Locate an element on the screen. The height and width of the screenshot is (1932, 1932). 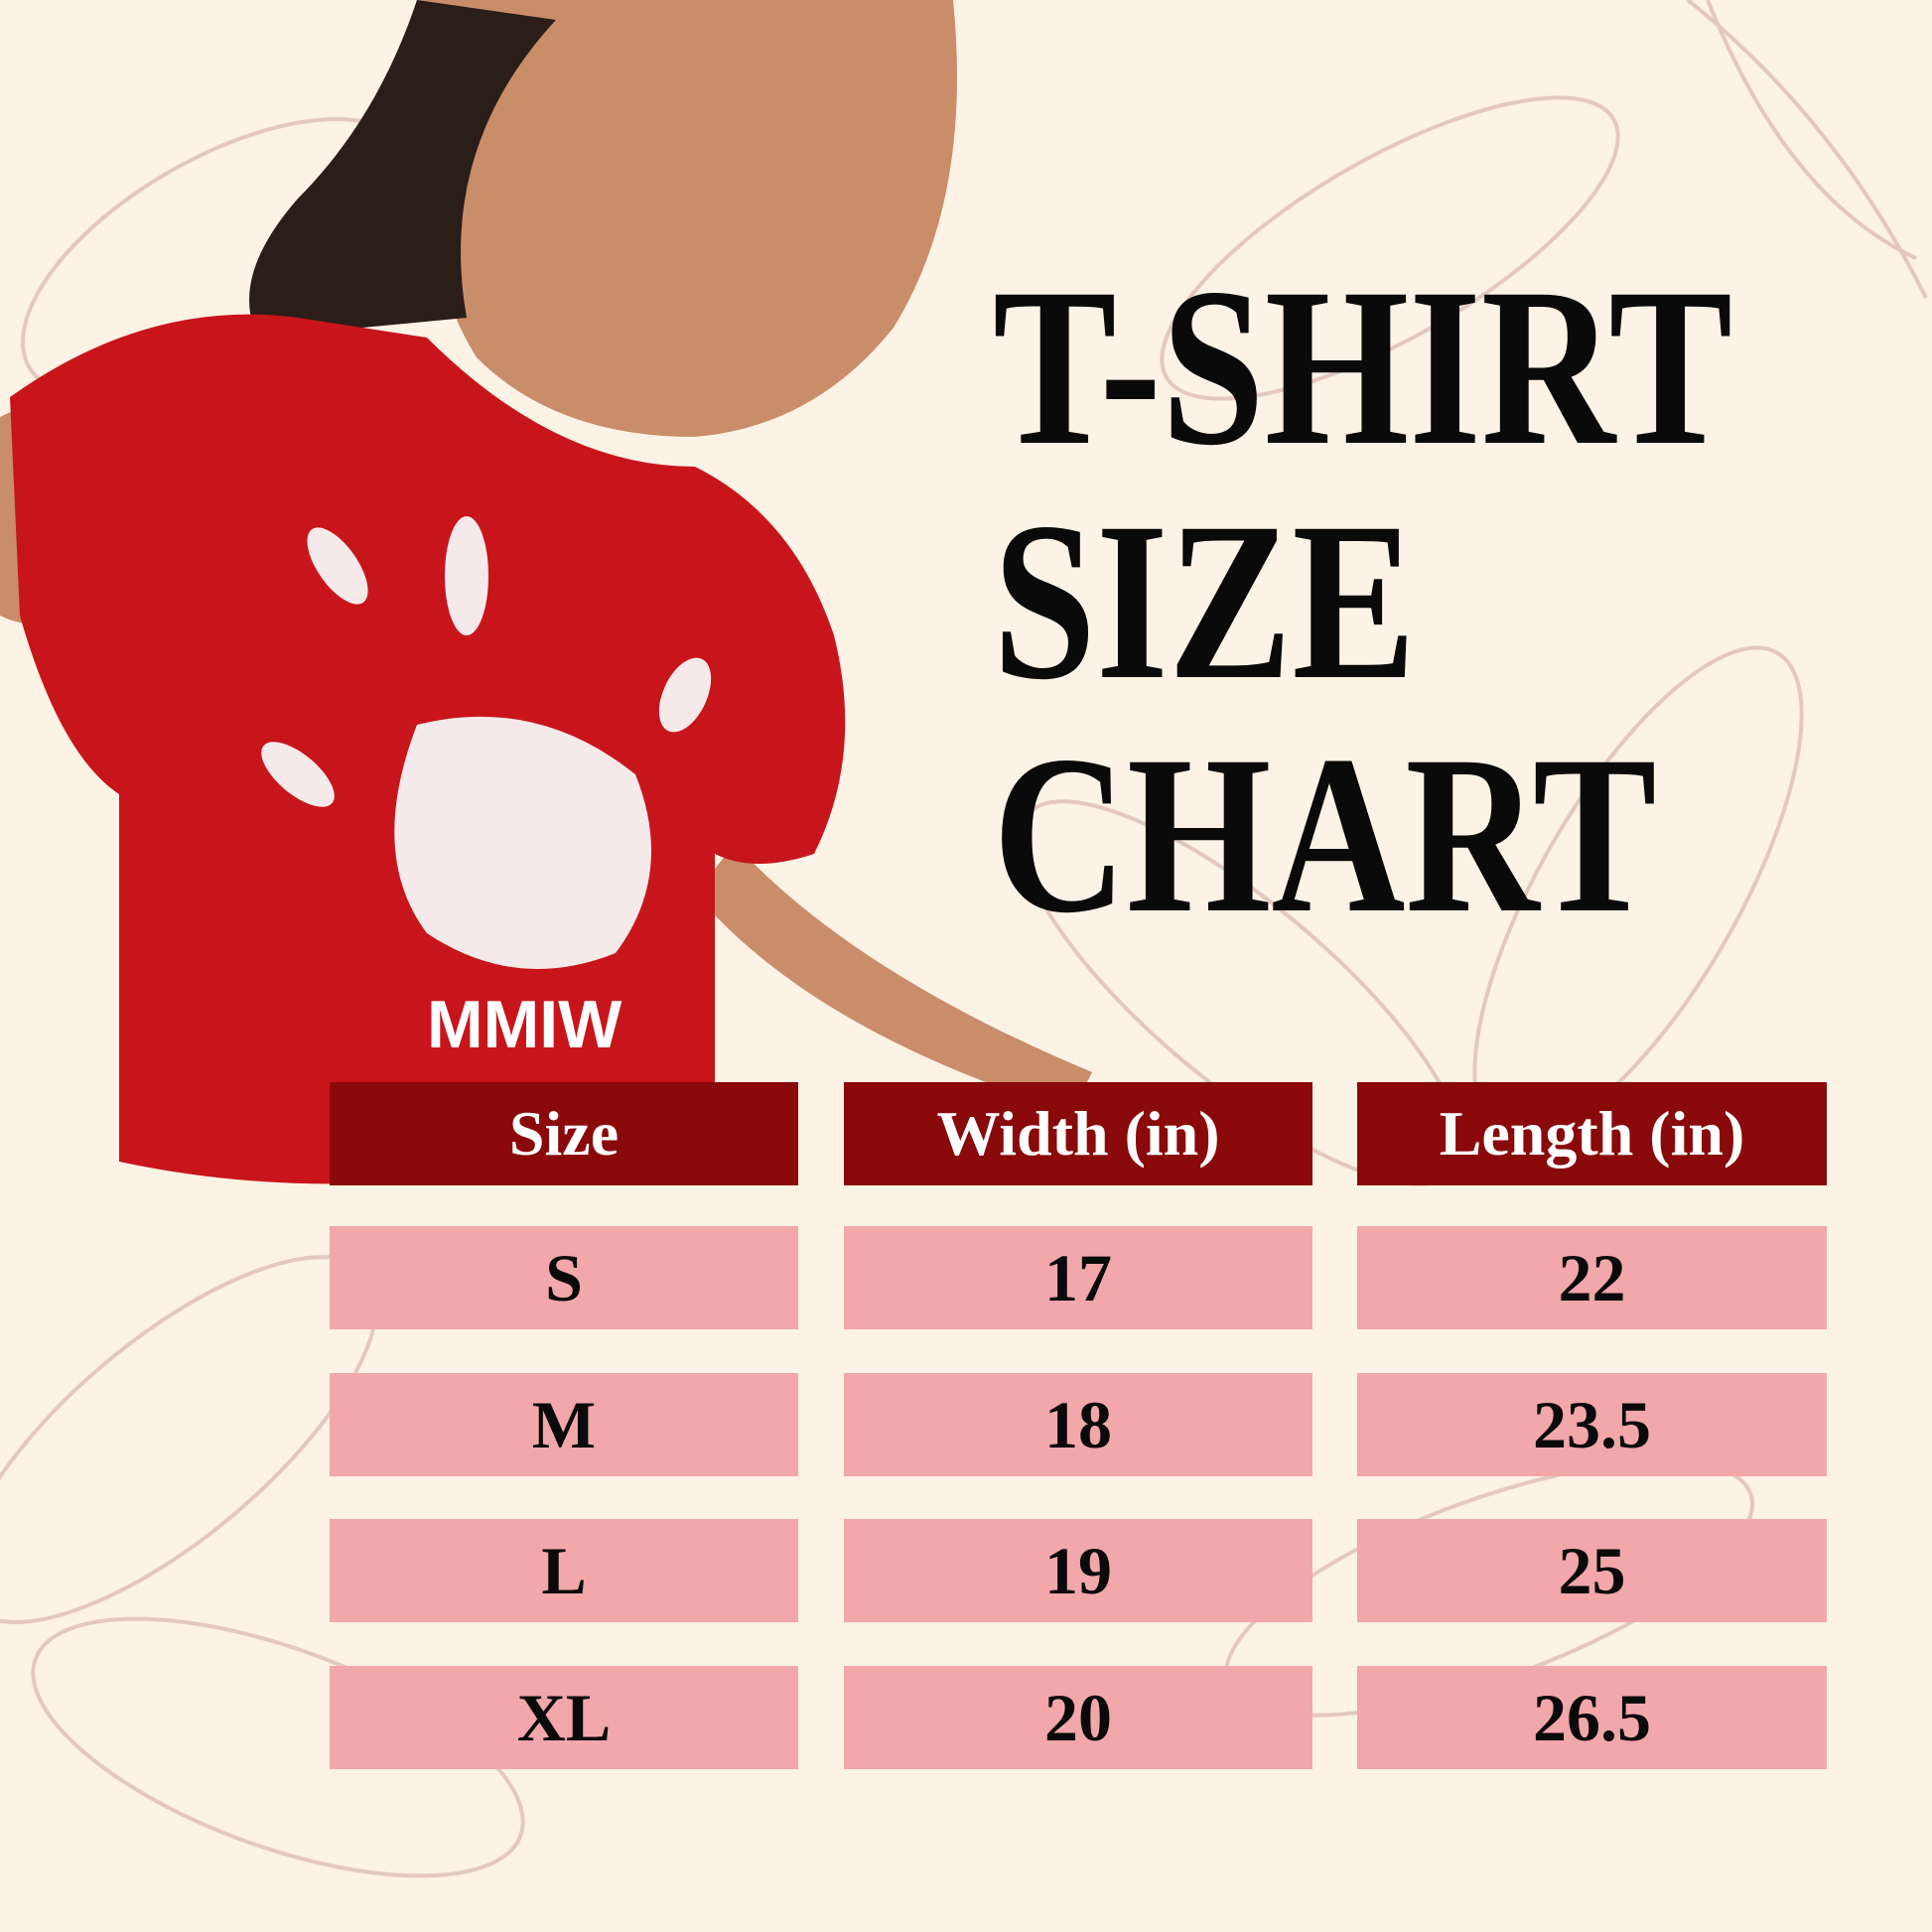
cell-width-m: 18 is located at coordinates (1078, 1425).